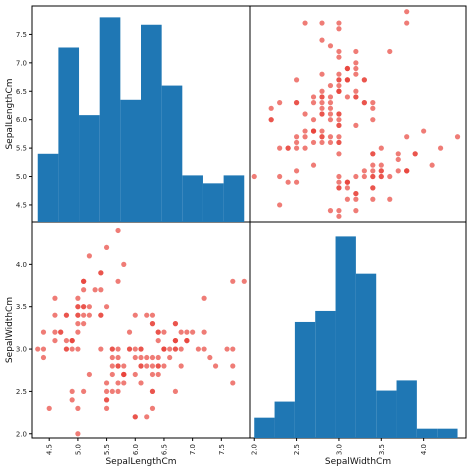 The width and height of the screenshot is (474, 470). What do you see at coordinates (21, 205) in the screenshot?
I see `y-tick-label-sepal-length-0: 4.5` at bounding box center [21, 205].